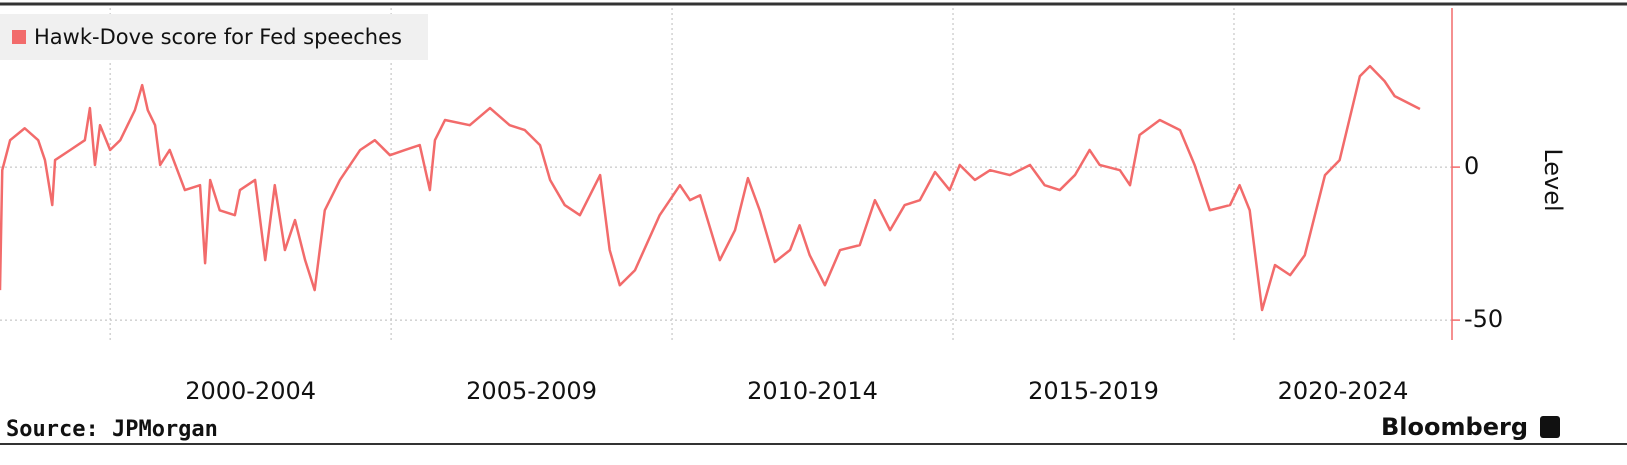 The image size is (1627, 465). Describe the element at coordinates (1553, 179) in the screenshot. I see `y-axis-label: Level` at that location.